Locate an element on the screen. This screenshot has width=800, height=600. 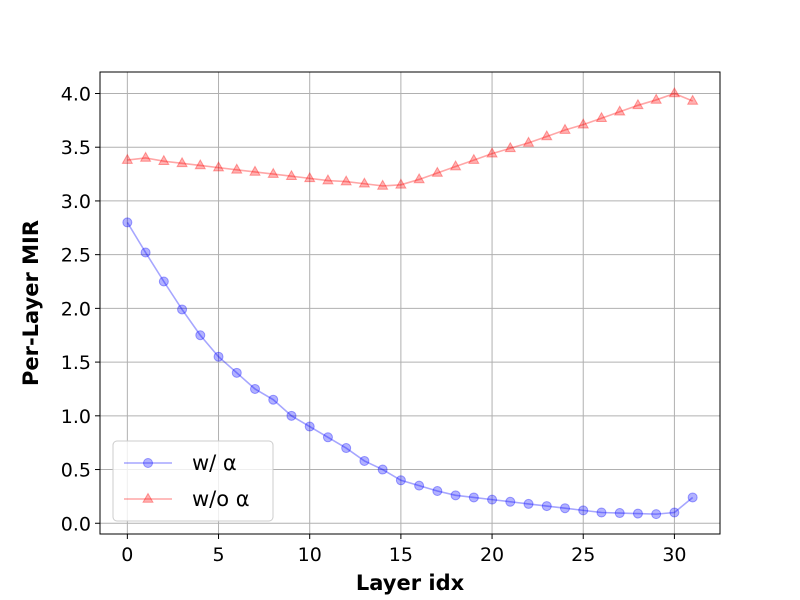
x-tick-label: 25 is located at coordinates (583, 555).